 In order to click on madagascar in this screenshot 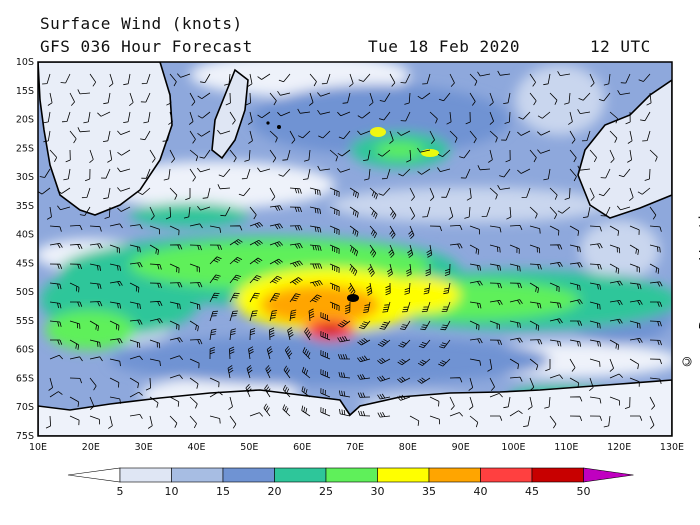, I will do `click(230, 114)`.